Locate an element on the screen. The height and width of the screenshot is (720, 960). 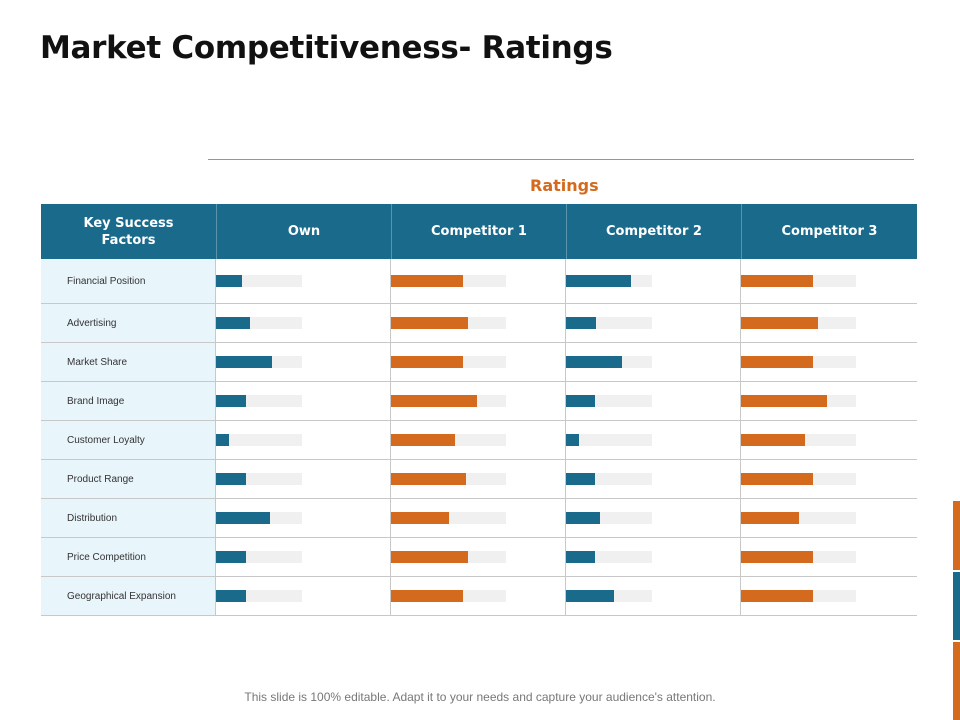
table-row: Customer Loyalty is located at coordinates (479, 440).